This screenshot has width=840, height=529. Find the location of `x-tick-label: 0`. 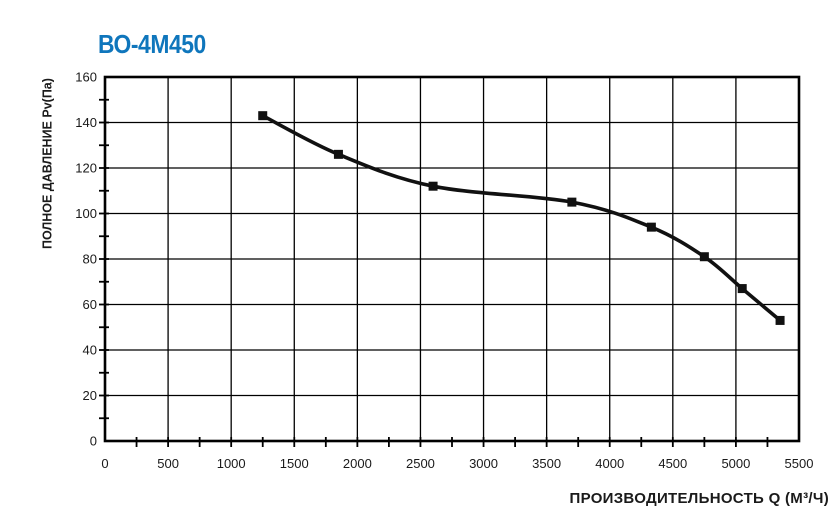

x-tick-label: 0 is located at coordinates (104, 463).